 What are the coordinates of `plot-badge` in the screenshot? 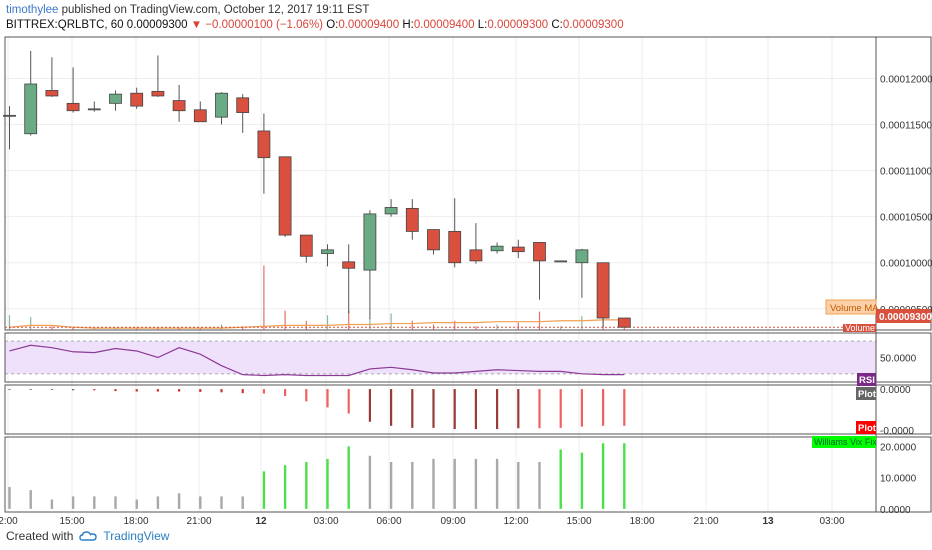 It's located at (866, 393).